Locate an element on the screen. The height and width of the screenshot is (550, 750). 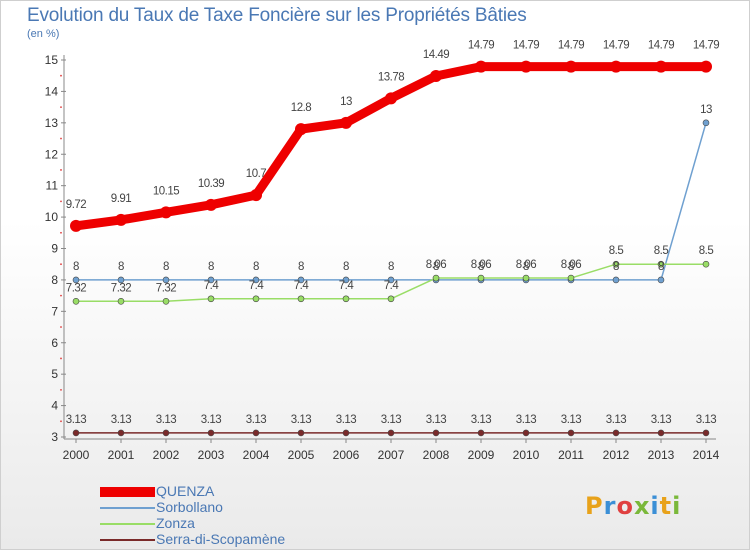
data-label: 8.06 is located at coordinates (571, 265).